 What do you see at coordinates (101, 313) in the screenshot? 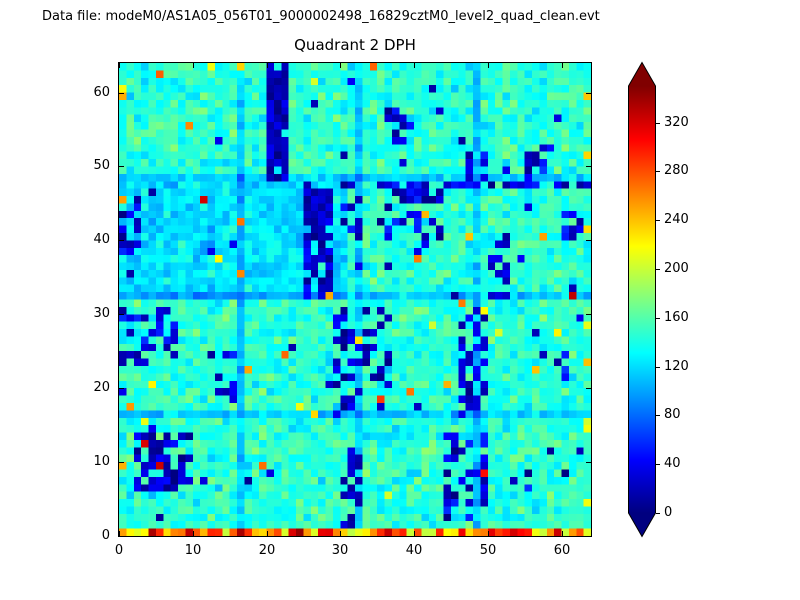
I see `y-tick-label: 30` at bounding box center [101, 313].